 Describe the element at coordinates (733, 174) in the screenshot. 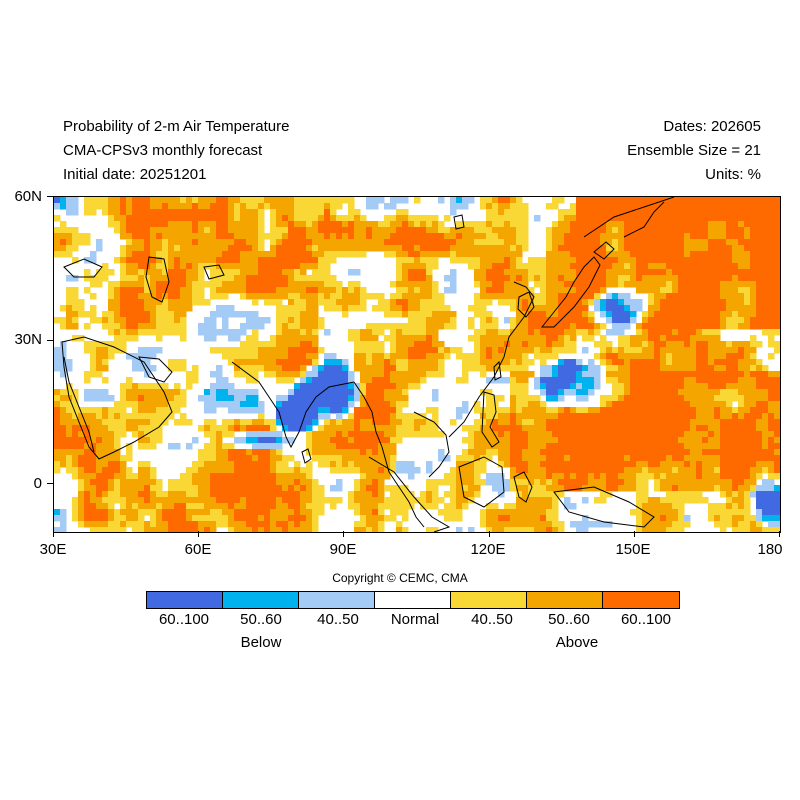

I see `units-label: Units: %` at that location.